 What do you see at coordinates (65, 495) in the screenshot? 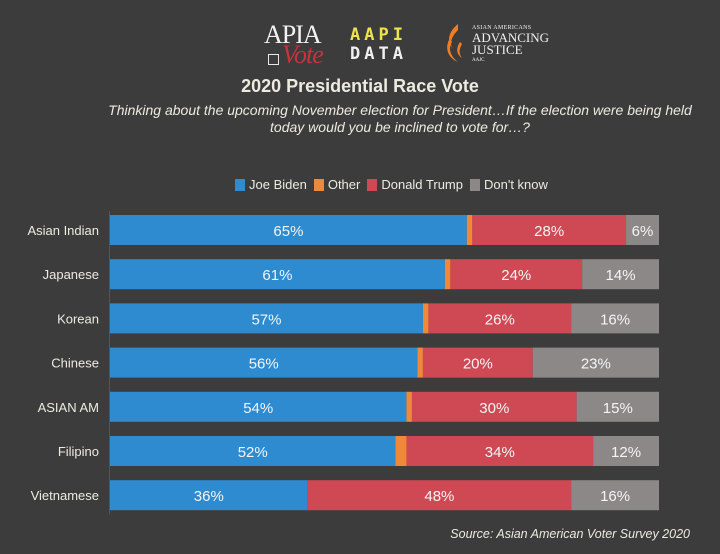
I see `category-label-vietnamese: Vietnamese` at bounding box center [65, 495].